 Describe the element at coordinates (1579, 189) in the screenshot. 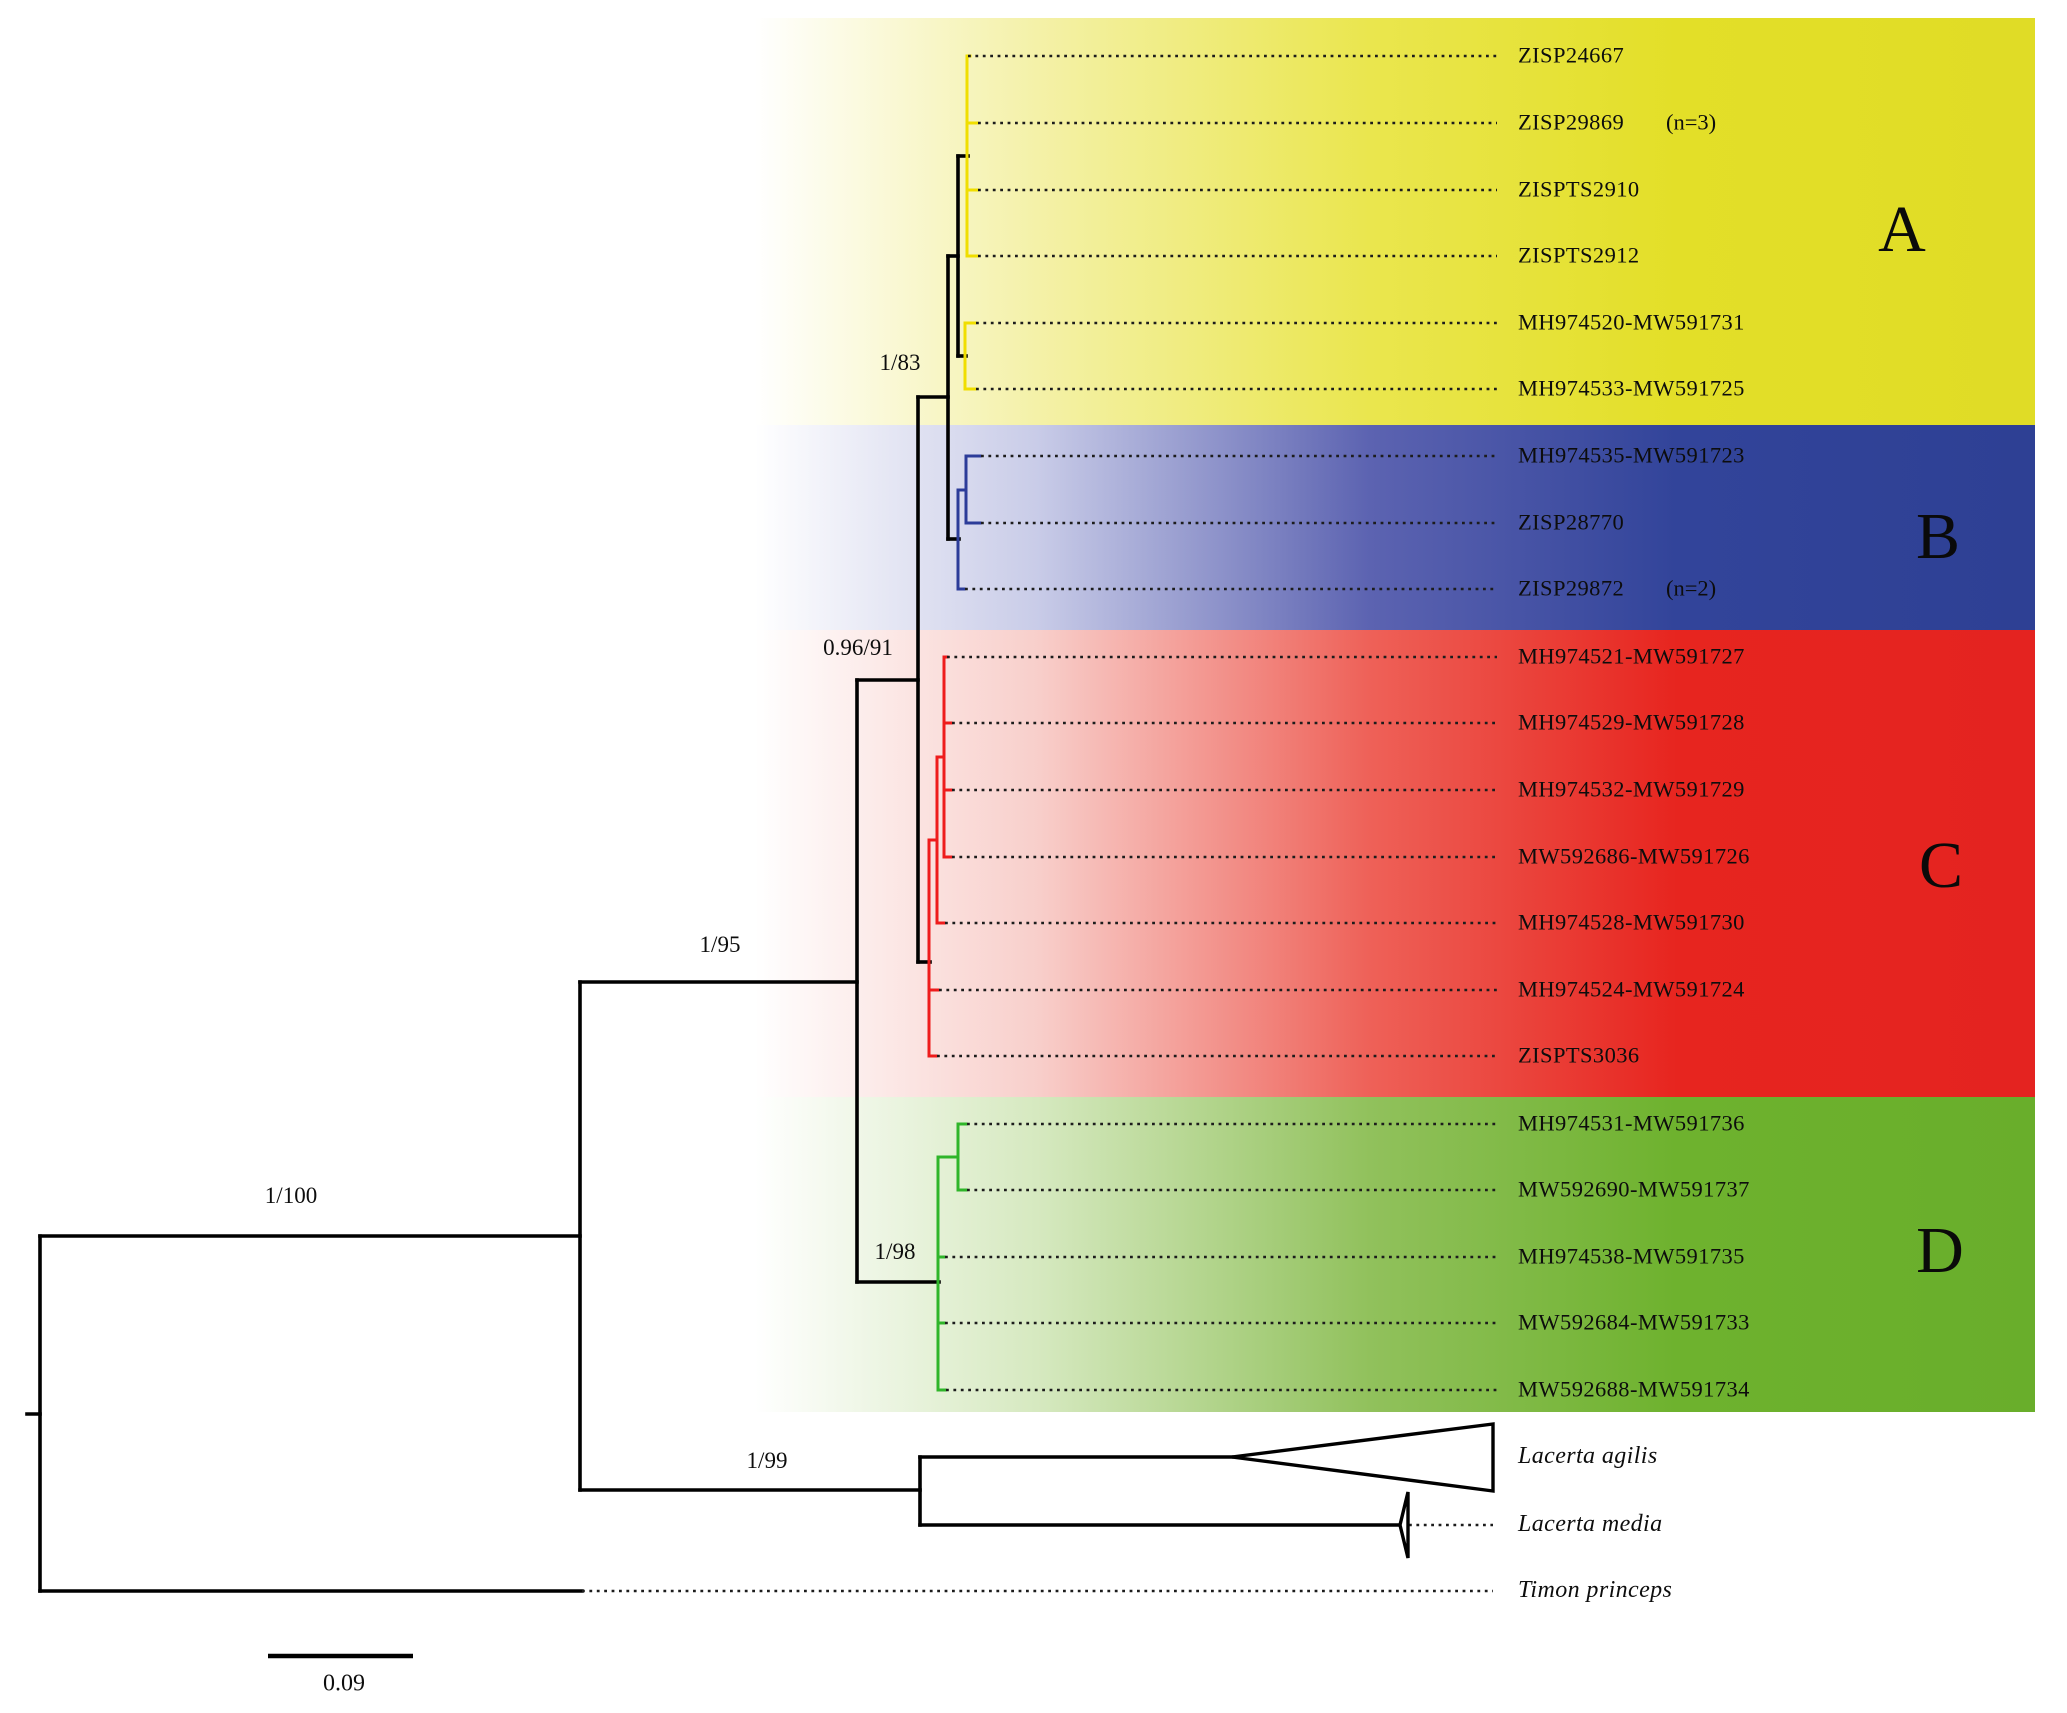

I see `tip-label: ZISPTS2910` at that location.